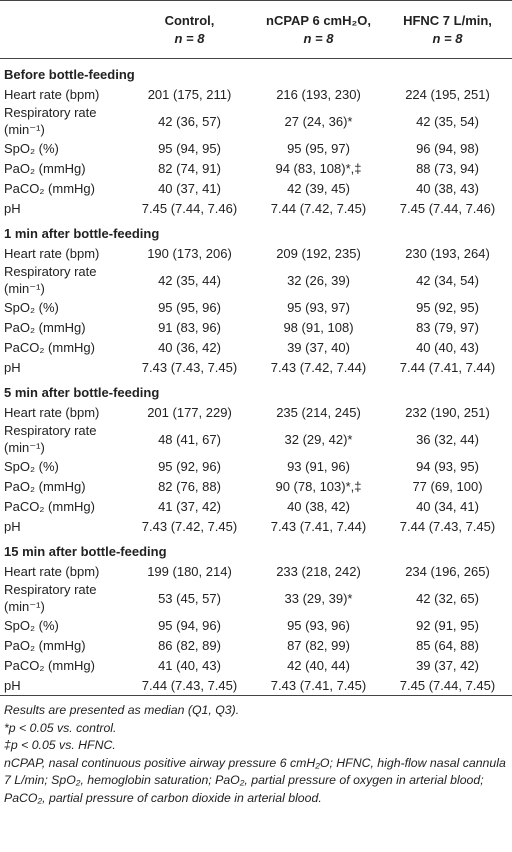 The height and width of the screenshot is (852, 512). What do you see at coordinates (189, 466) in the screenshot?
I see `value-cell: 95 (92, 96)` at bounding box center [189, 466].